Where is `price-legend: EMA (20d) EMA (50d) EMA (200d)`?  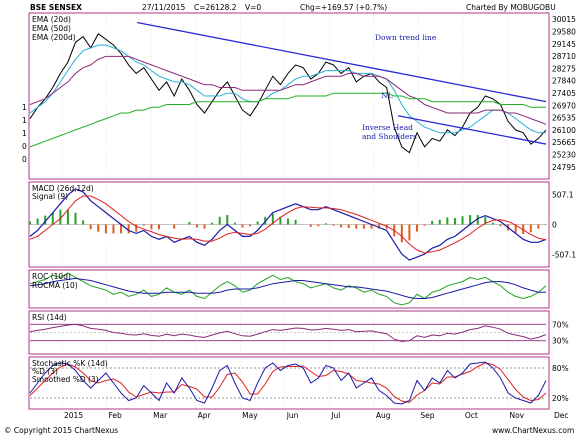
price-legend: EMA (20d) EMA (50d) EMA (200d) is located at coordinates (54, 28).